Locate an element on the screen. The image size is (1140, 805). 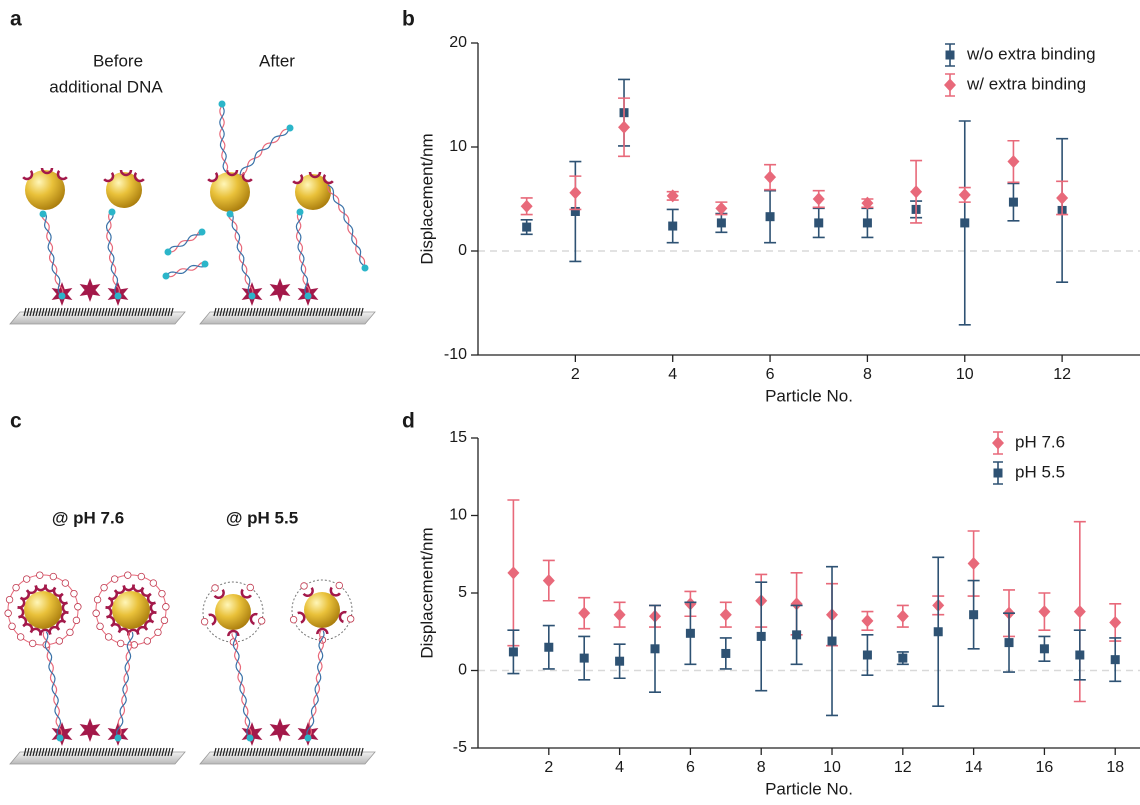
legend-label: pH 5.5 is located at coordinates (1040, 471).